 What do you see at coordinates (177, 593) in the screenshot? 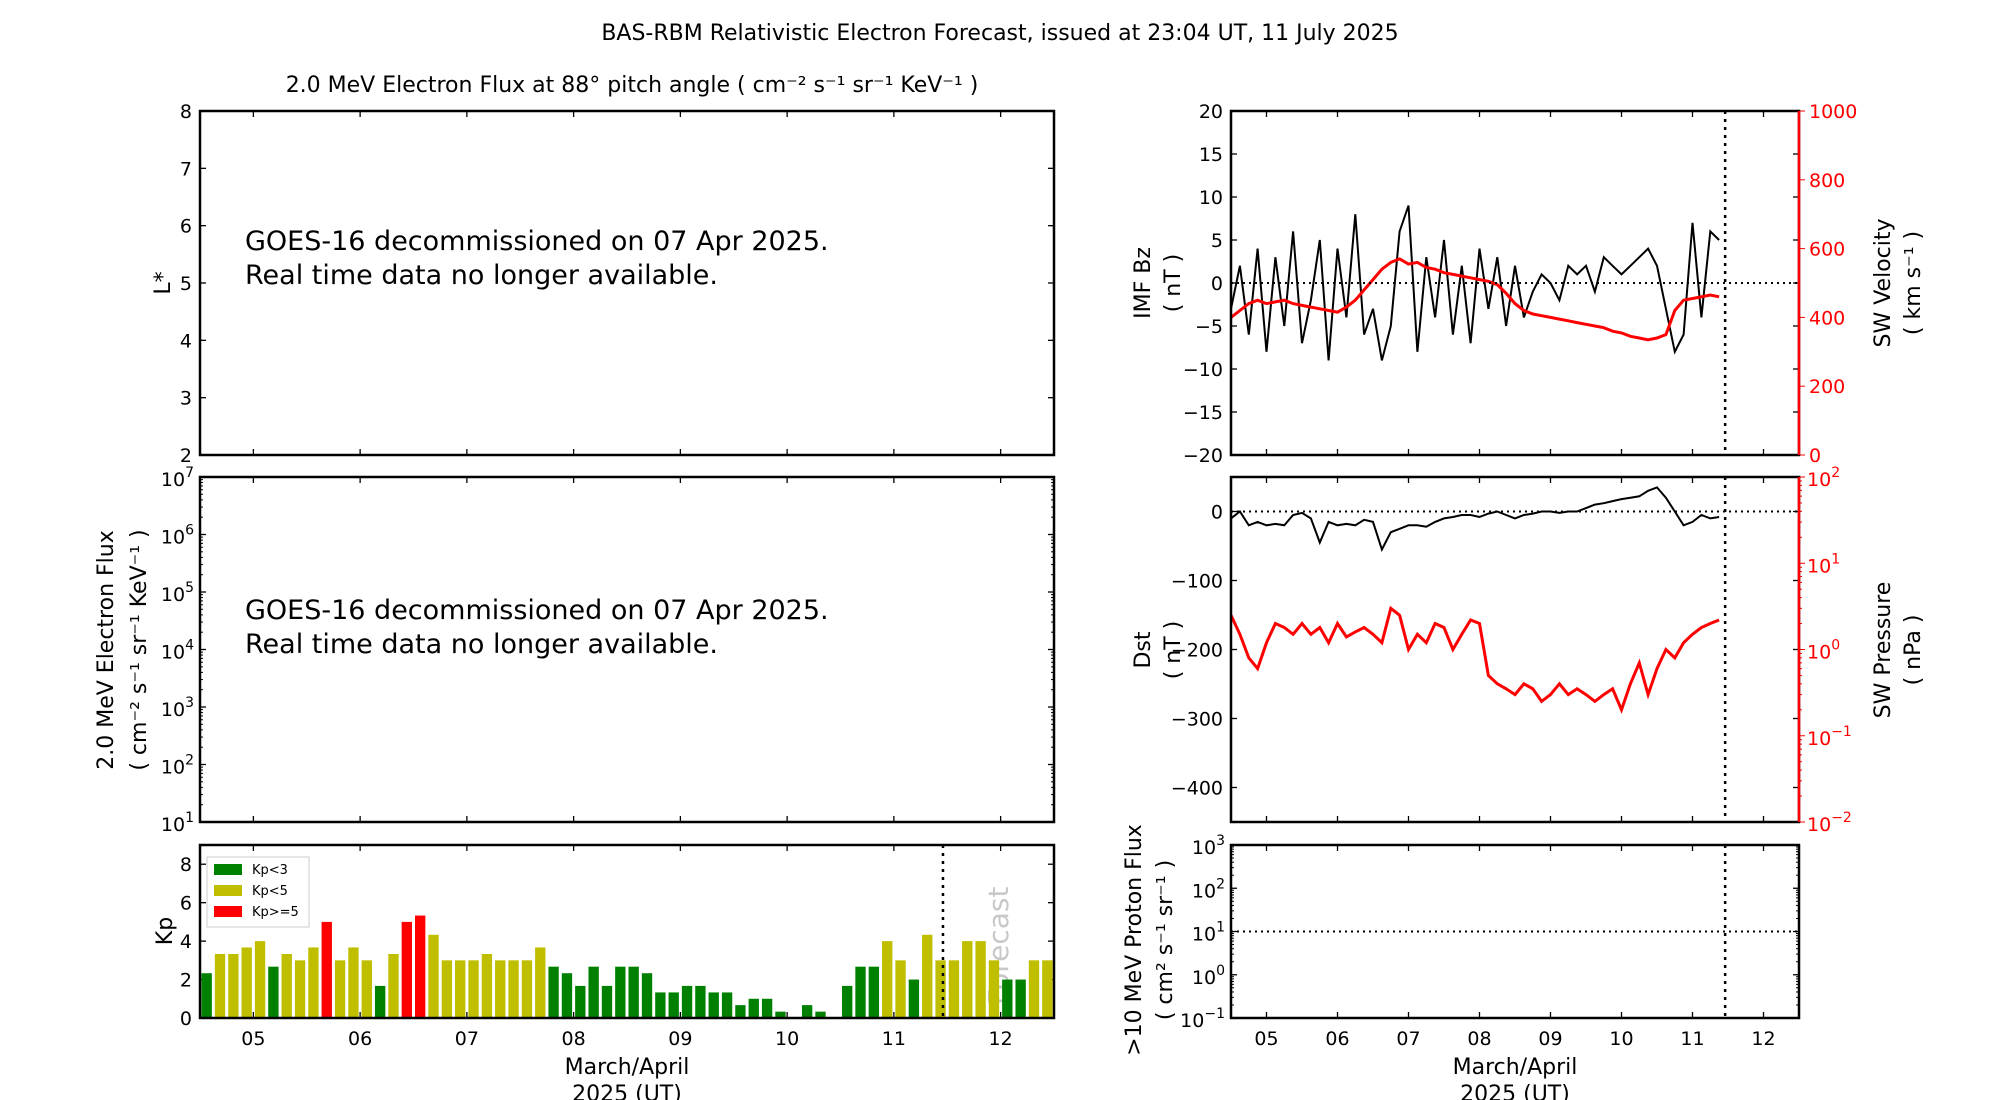
I see `eflux-ytick-label: 10⁵` at bounding box center [177, 593].